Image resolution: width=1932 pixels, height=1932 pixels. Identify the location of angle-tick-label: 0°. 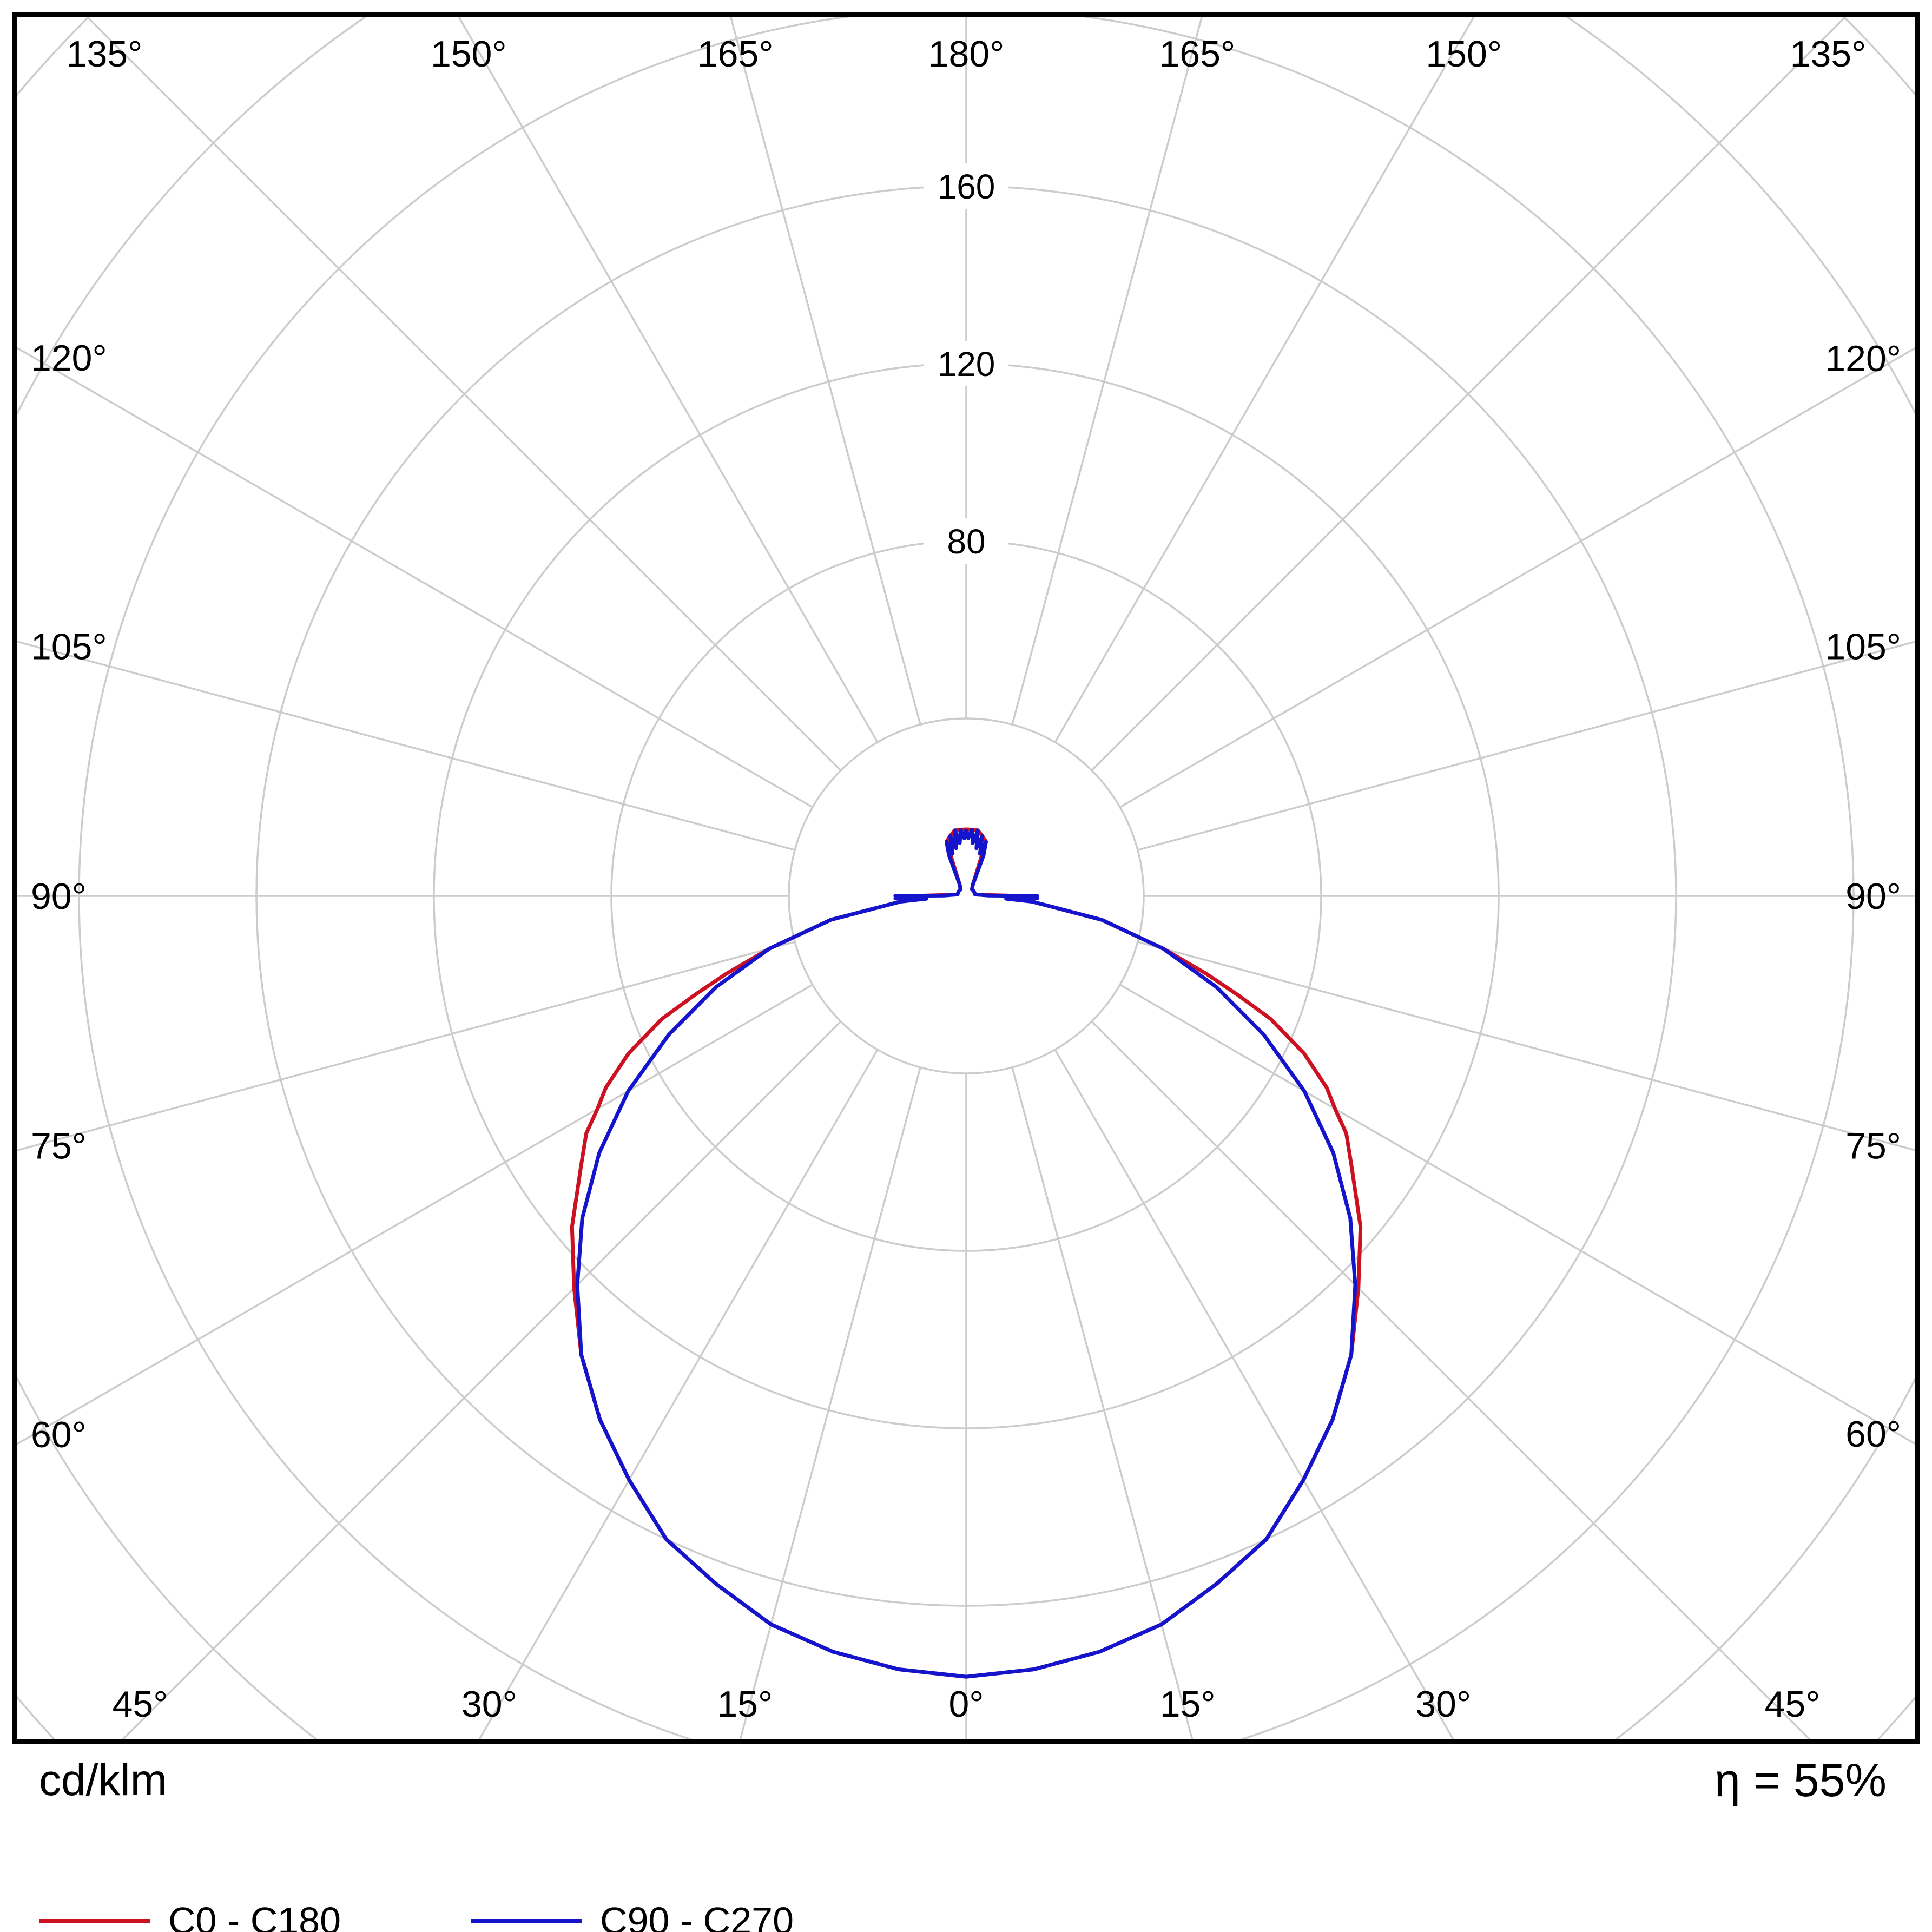
(966, 1704).